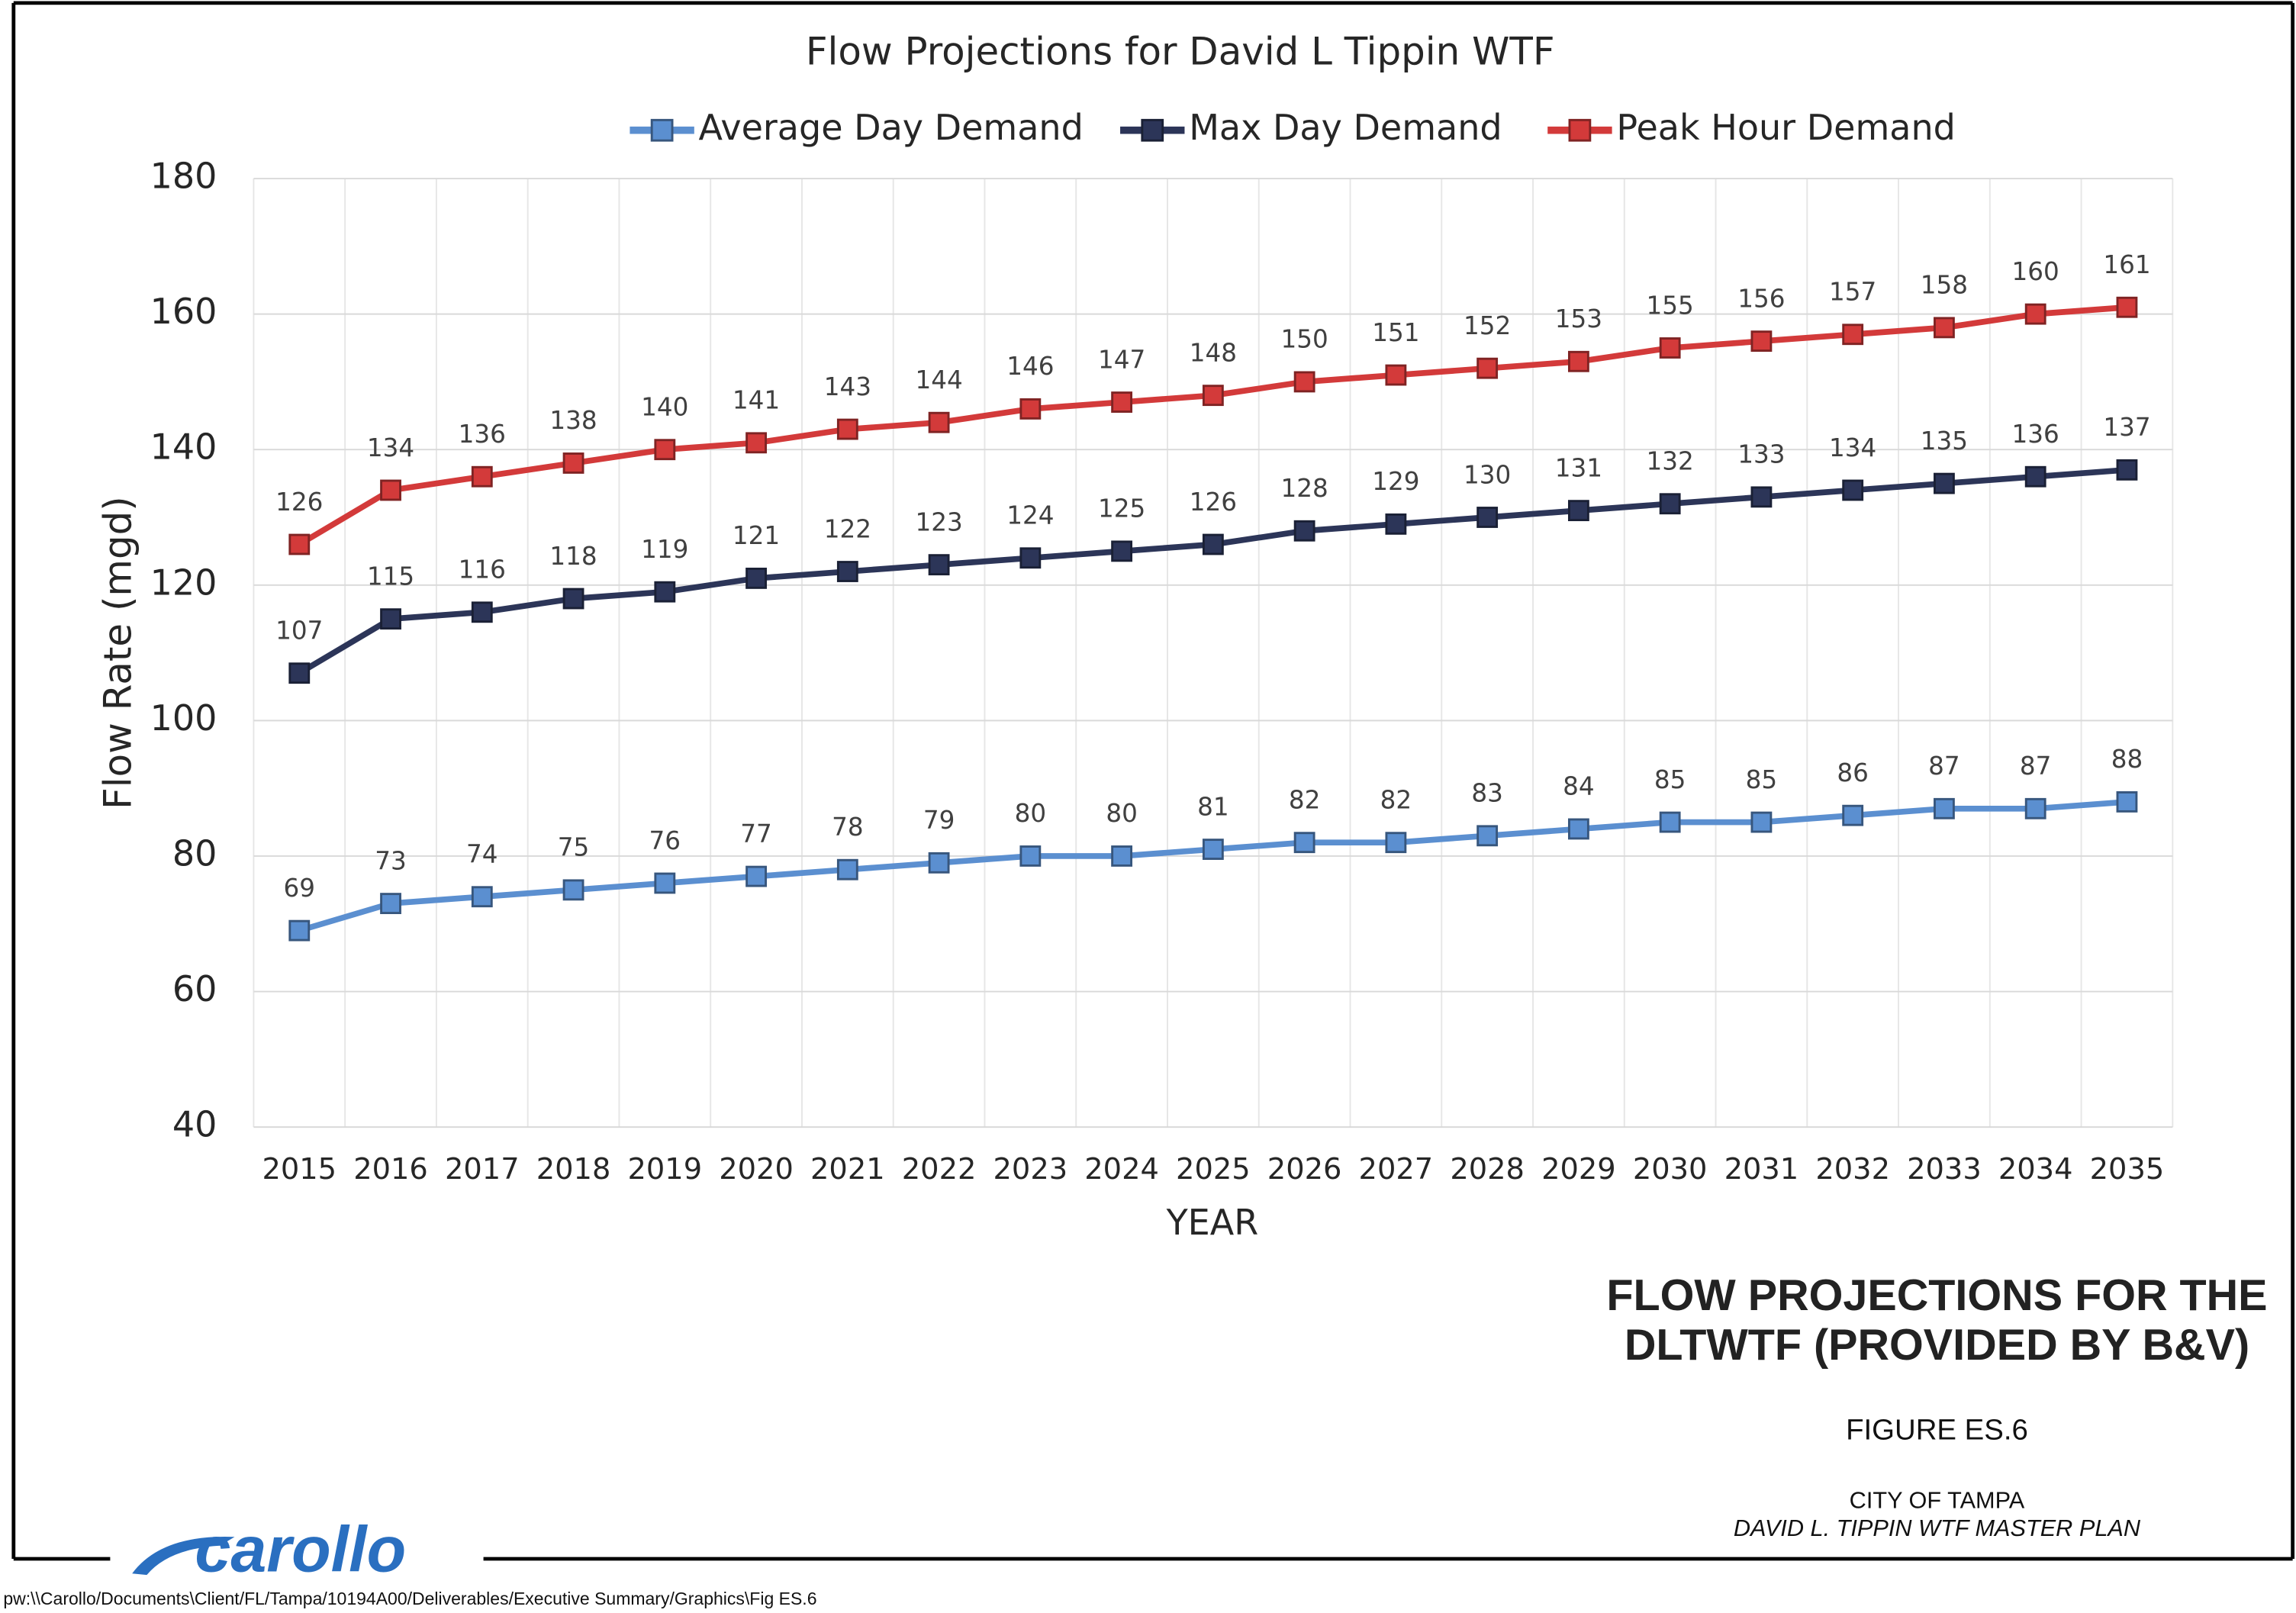 The image size is (2296, 1613). What do you see at coordinates (2035, 271) in the screenshot?
I see `data-label: 160` at bounding box center [2035, 271].